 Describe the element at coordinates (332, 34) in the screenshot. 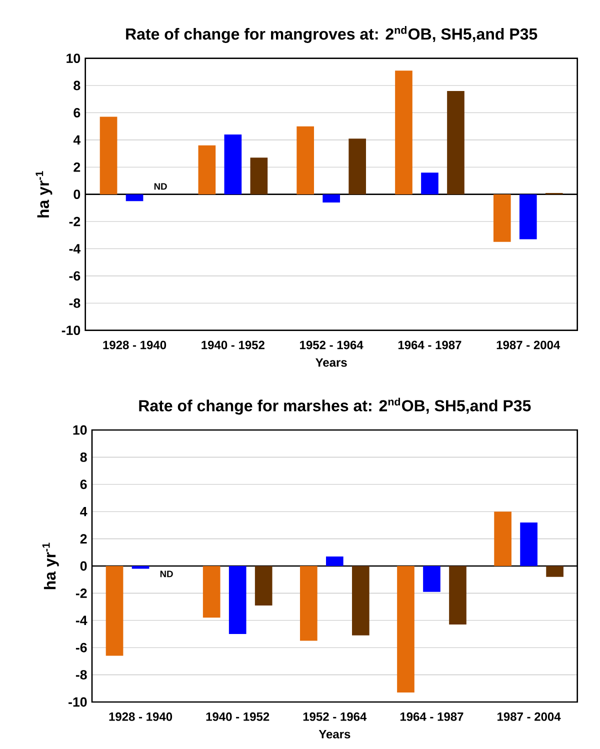

I see `chart-title: Rate of change for mangroves at: 2$^{nd}$OB, SH5,and P35` at that location.